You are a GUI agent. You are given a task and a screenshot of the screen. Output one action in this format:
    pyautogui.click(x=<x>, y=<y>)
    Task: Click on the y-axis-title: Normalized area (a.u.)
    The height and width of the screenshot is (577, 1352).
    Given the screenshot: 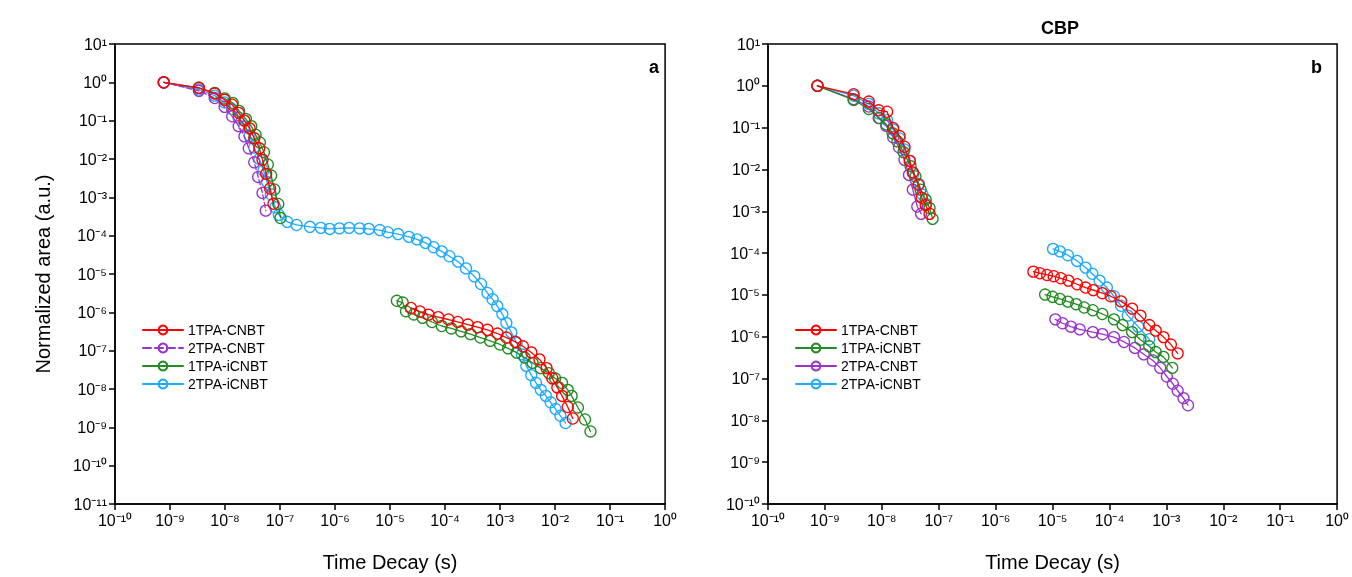 What is the action you would take?
    pyautogui.click(x=43, y=274)
    